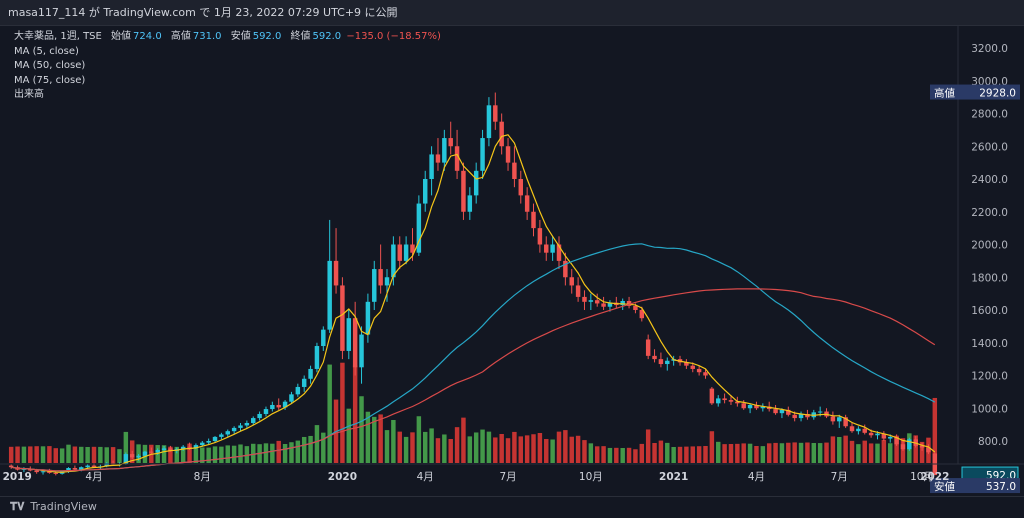 The width and height of the screenshot is (1024, 518). What do you see at coordinates (17, 477) in the screenshot?
I see `time-tick-label: 2019` at bounding box center [17, 477].